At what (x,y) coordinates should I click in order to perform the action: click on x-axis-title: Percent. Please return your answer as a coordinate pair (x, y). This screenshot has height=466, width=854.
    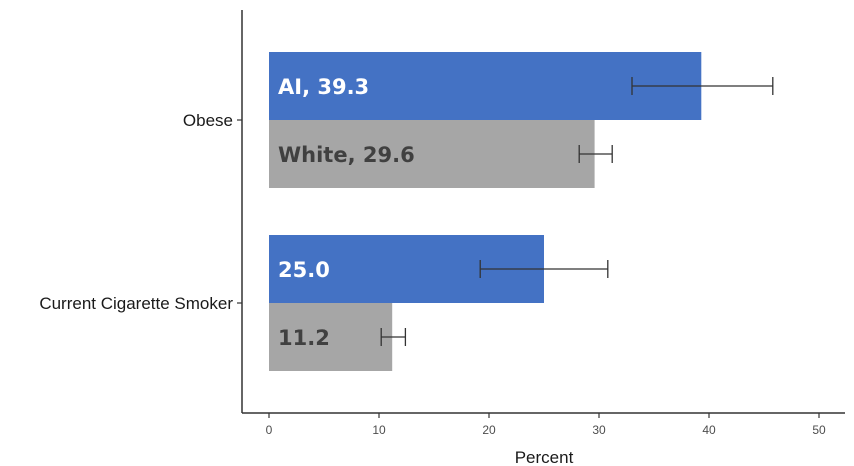
    Looking at the image, I should click on (544, 457).